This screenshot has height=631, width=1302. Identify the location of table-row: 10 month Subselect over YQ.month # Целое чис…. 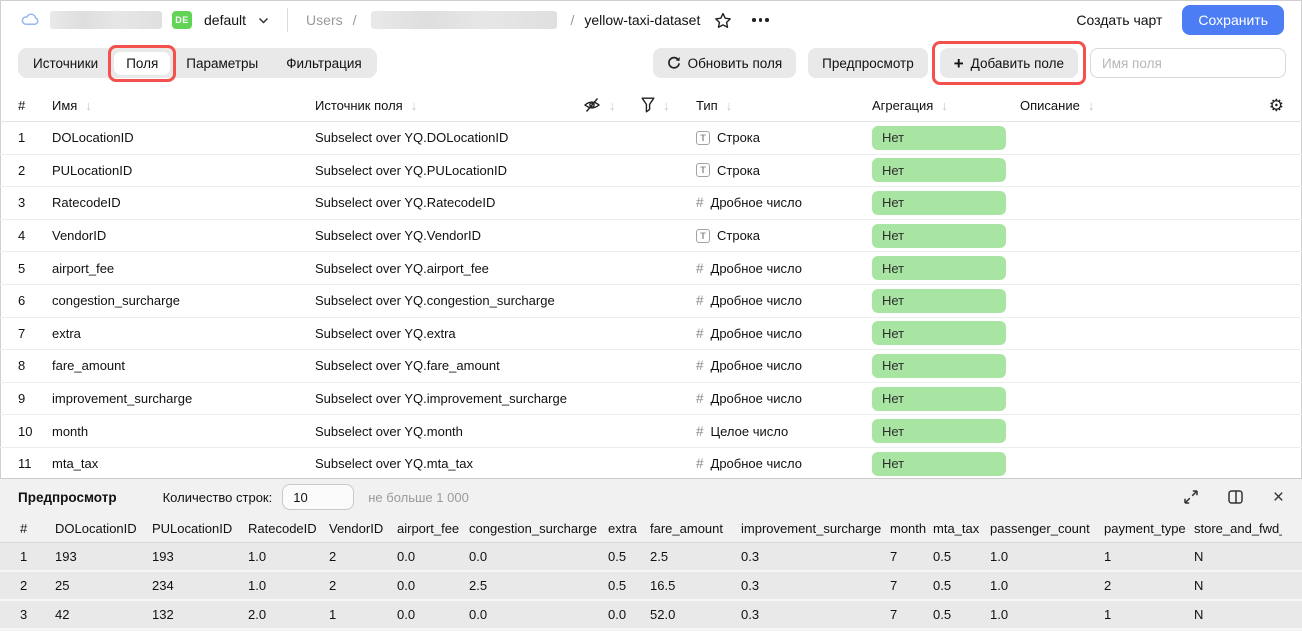
(651, 431).